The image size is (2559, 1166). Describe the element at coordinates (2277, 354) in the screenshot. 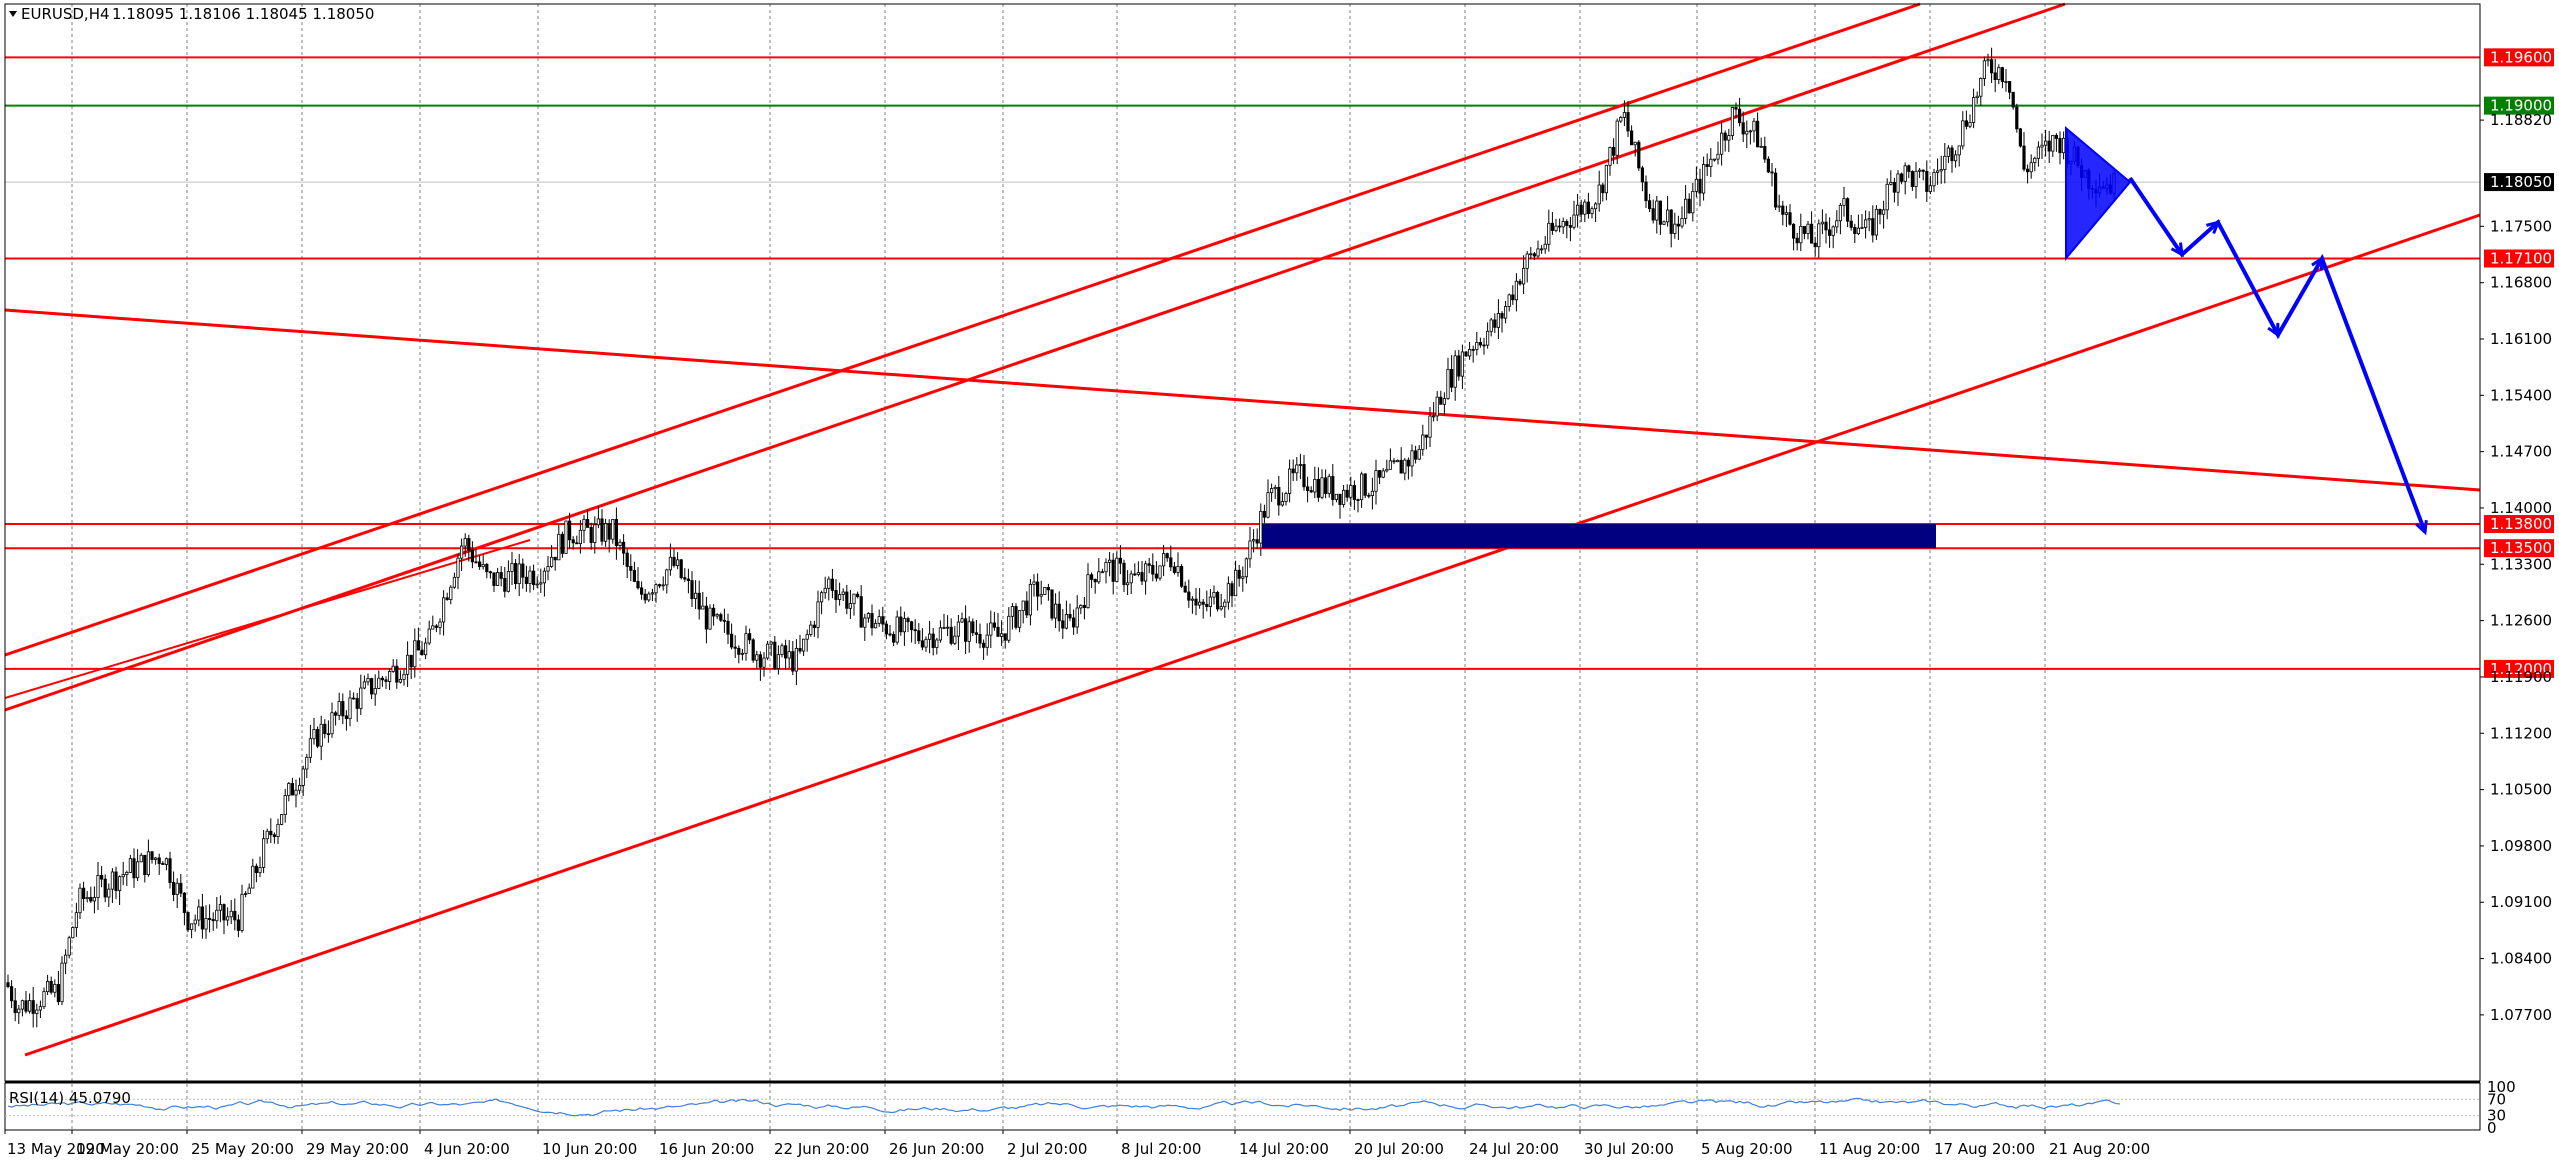

I see `forecast-line` at that location.